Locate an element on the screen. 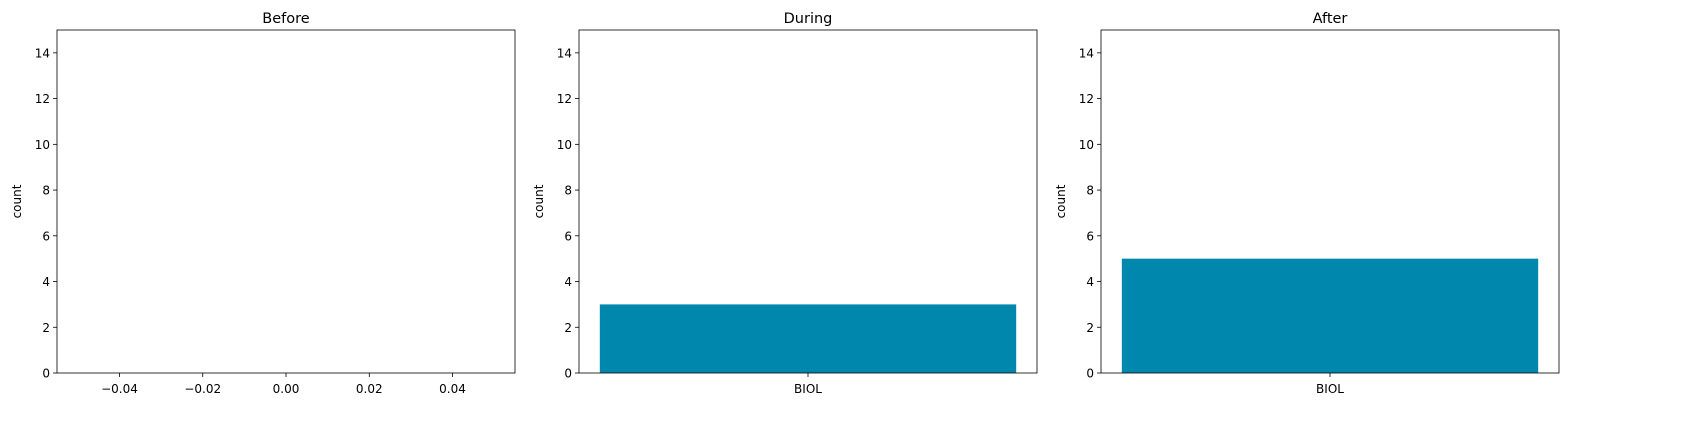 This screenshot has height=435, width=1686. x-tick-label: −0.04 is located at coordinates (119, 389).